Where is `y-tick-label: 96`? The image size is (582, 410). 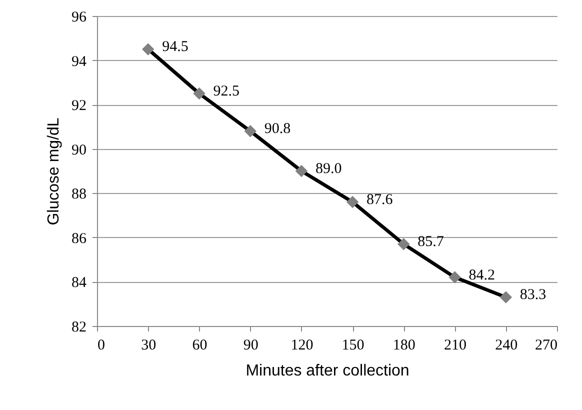
y-tick-label: 96 is located at coordinates (79, 18).